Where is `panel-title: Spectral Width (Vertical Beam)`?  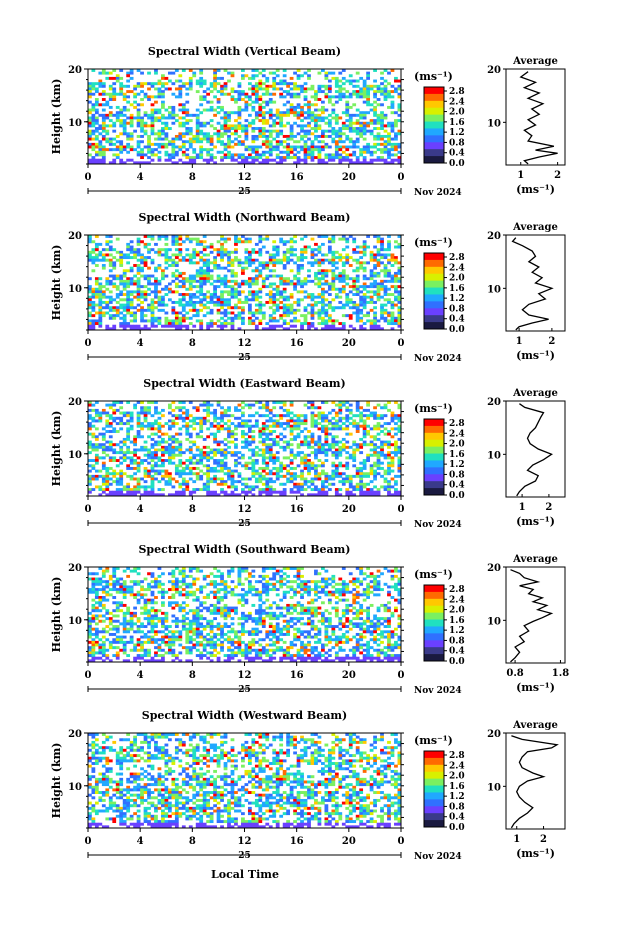 panel-title: Spectral Width (Vertical Beam) is located at coordinates (244, 51).